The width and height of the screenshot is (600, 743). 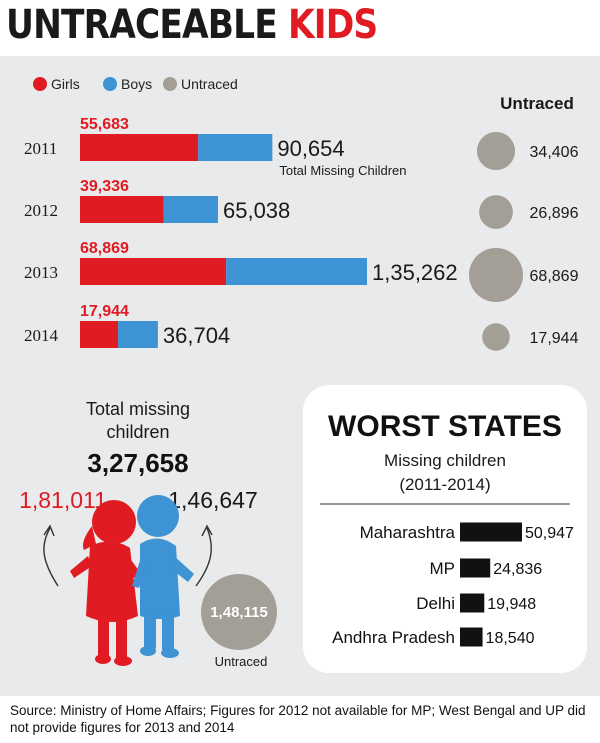 What do you see at coordinates (554, 213) in the screenshot?
I see `untraced-value-label: 26,896` at bounding box center [554, 213].